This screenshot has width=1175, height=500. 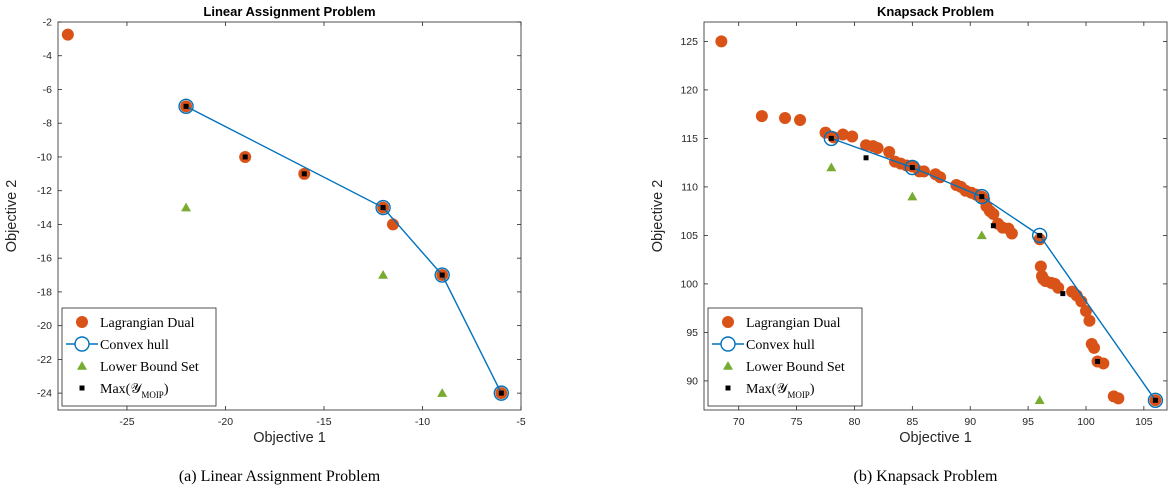 What do you see at coordinates (913, 422) in the screenshot?
I see `x-tick-label: 85` at bounding box center [913, 422].